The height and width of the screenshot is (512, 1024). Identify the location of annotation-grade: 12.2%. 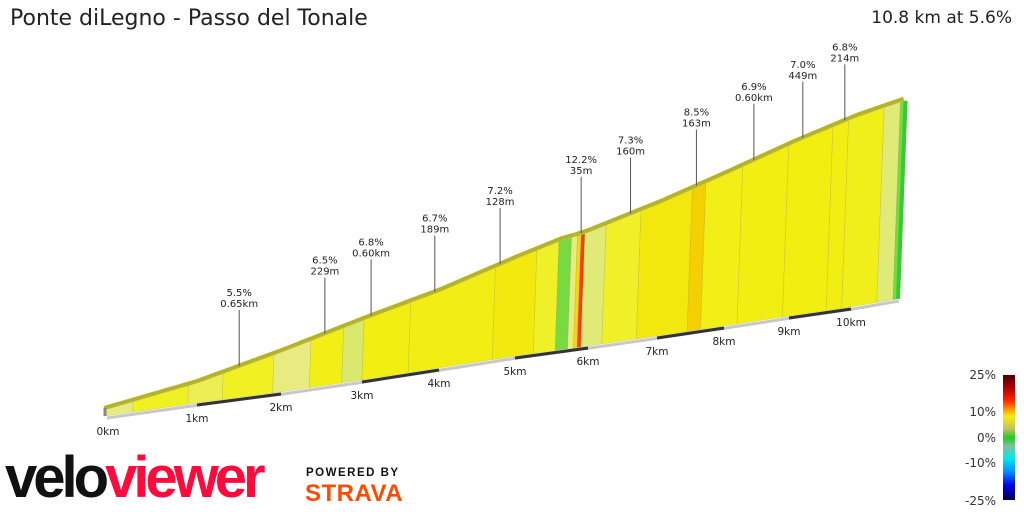
(581, 160).